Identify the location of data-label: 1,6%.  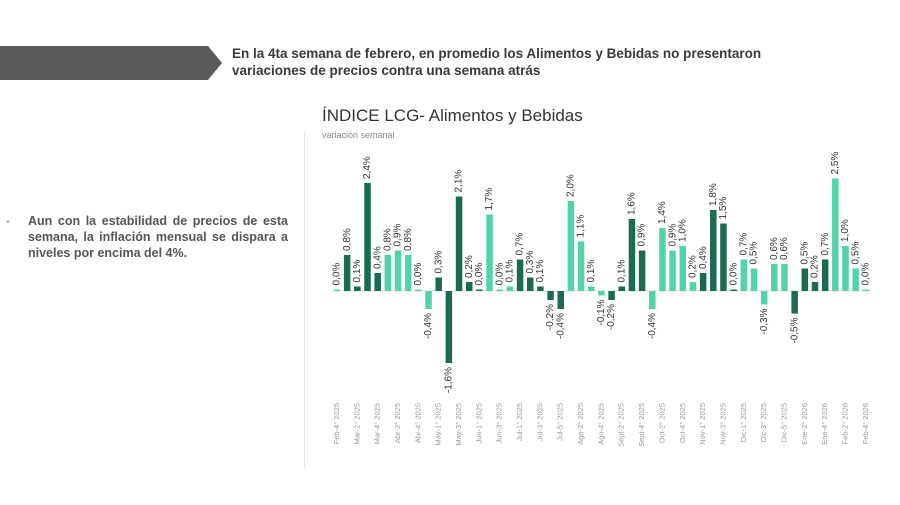
(632, 203).